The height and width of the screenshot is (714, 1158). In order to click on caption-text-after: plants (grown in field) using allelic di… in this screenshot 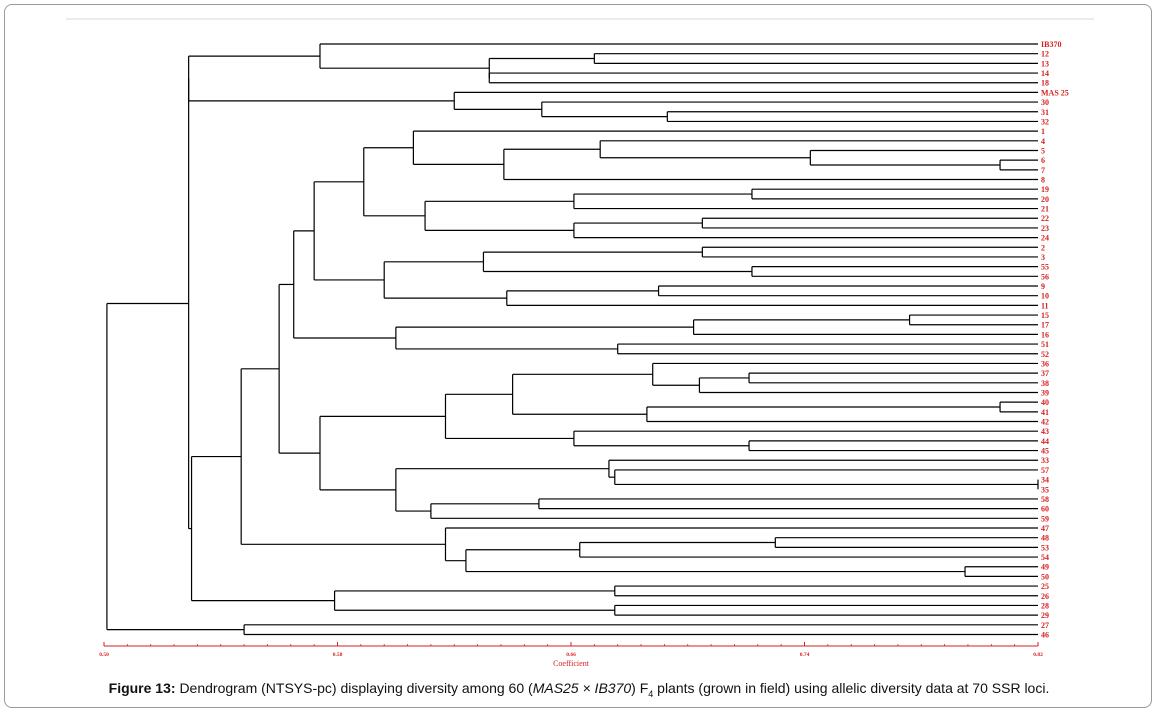, I will do `click(851, 688)`.